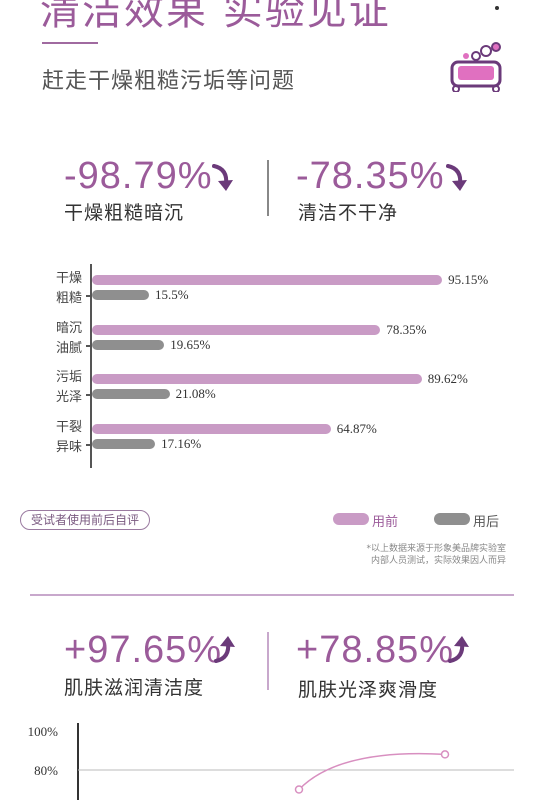 The height and width of the screenshot is (800, 542). What do you see at coordinates (370, 176) in the screenshot?
I see `stat-value-clean: -78.35%` at bounding box center [370, 176].